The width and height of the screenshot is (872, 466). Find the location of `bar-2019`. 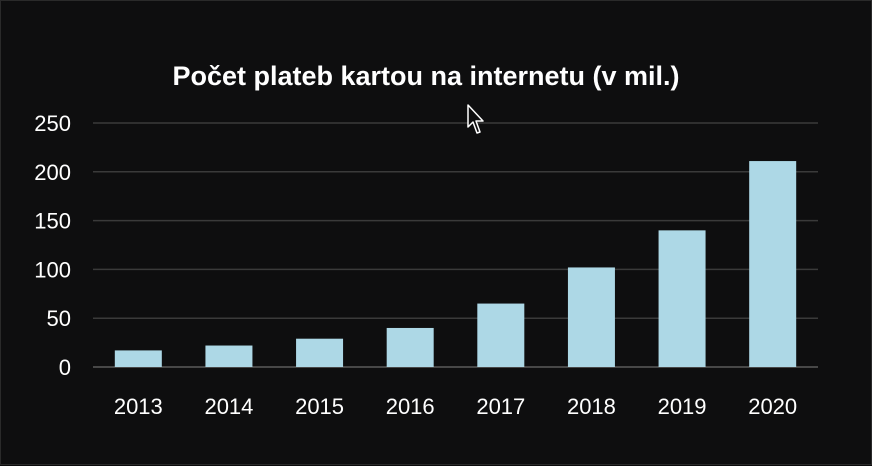

bar-2019 is located at coordinates (682, 298).